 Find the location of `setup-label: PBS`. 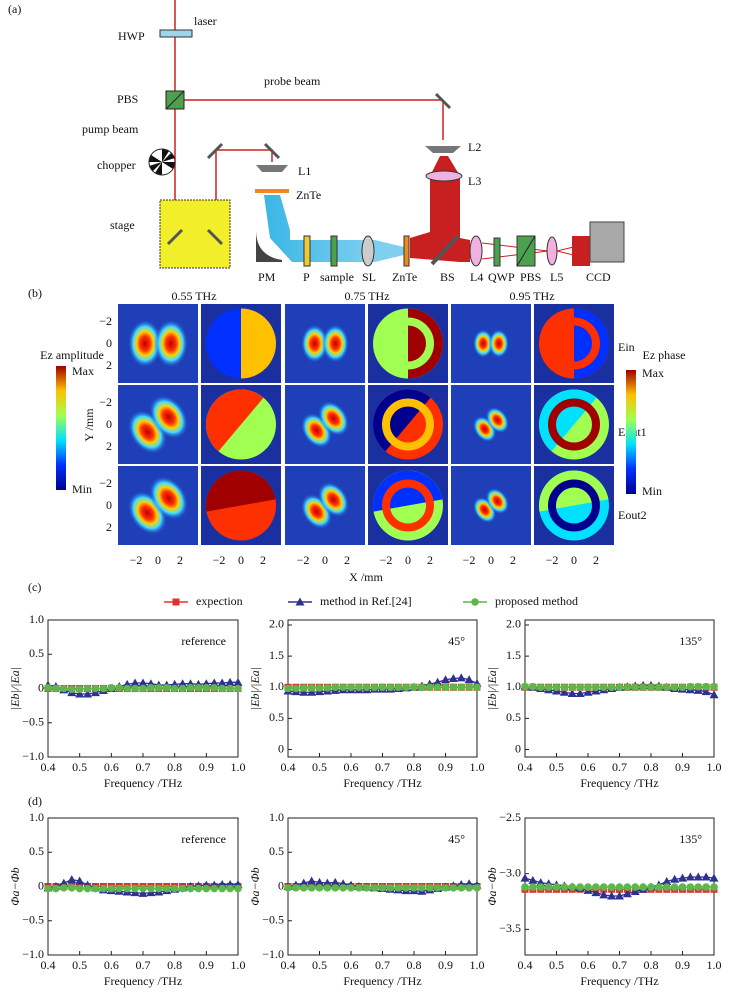

setup-label: PBS is located at coordinates (127, 99).